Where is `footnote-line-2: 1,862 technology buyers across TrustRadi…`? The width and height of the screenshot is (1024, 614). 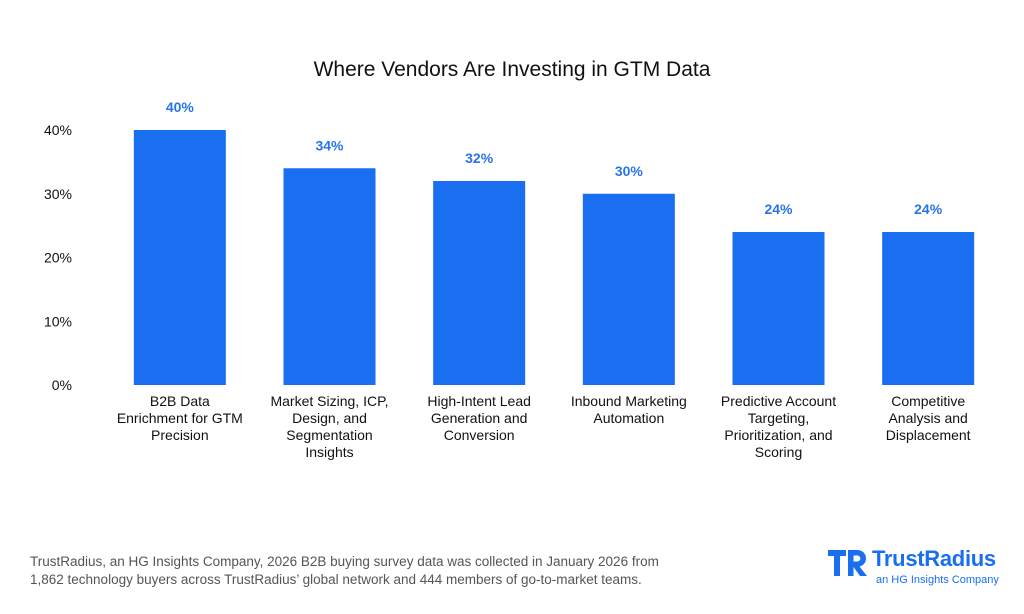
footnote-line-2: 1,862 technology buyers across TrustRadi… is located at coordinates (336, 579).